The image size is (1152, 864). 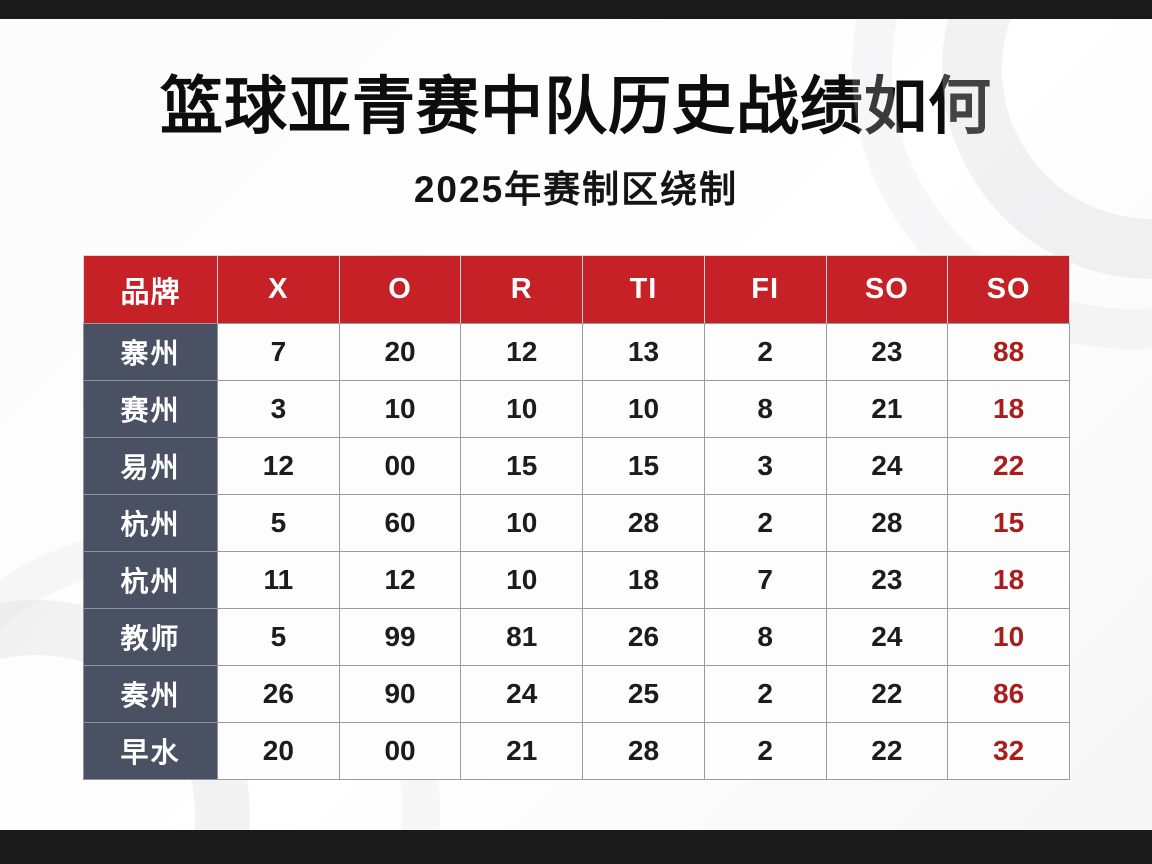 What do you see at coordinates (576, 9) in the screenshot?
I see `top-letterbox-bar` at bounding box center [576, 9].